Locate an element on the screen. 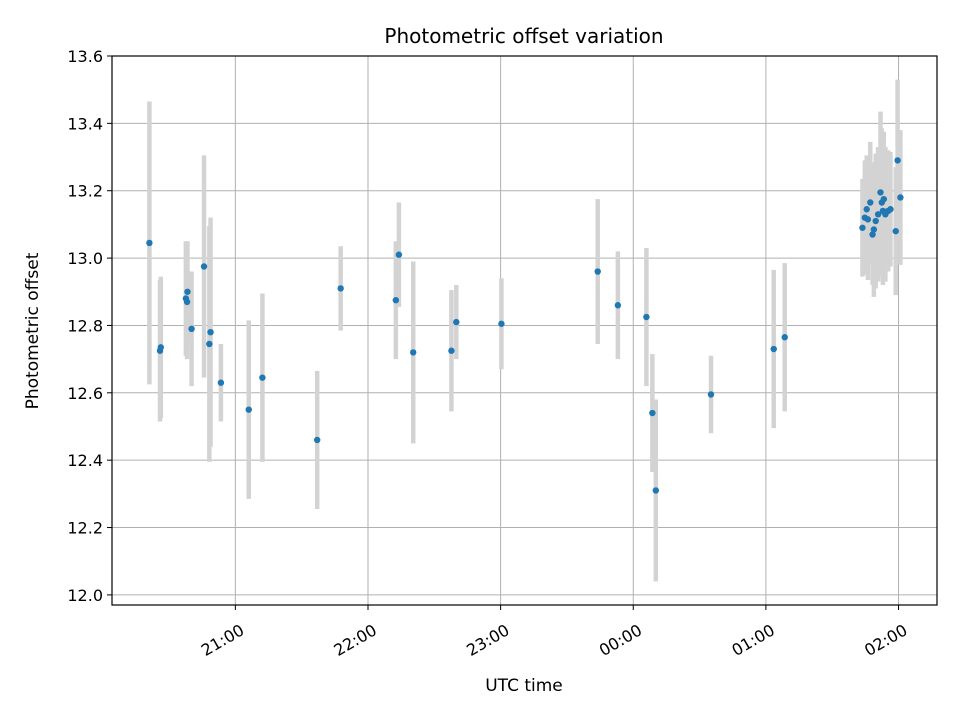  y-axis-label: Photometric offset is located at coordinates (33, 330).